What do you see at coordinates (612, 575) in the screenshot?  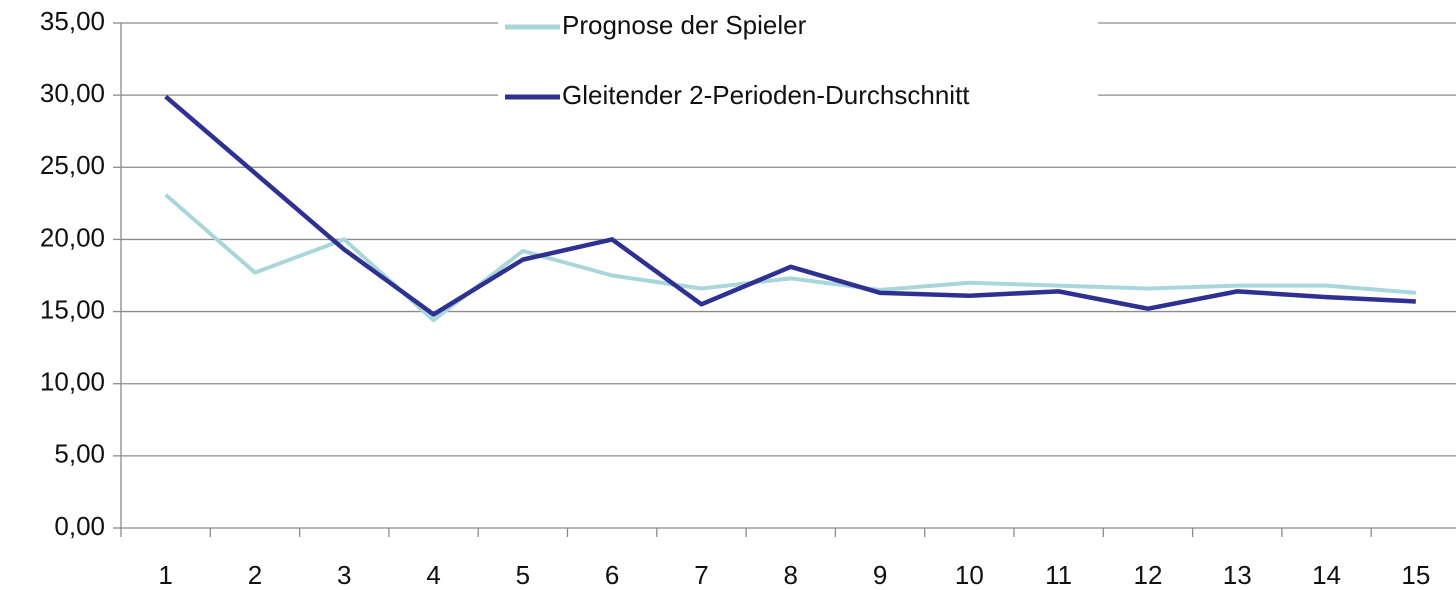 I see `x-tick-label: 6` at bounding box center [612, 575].